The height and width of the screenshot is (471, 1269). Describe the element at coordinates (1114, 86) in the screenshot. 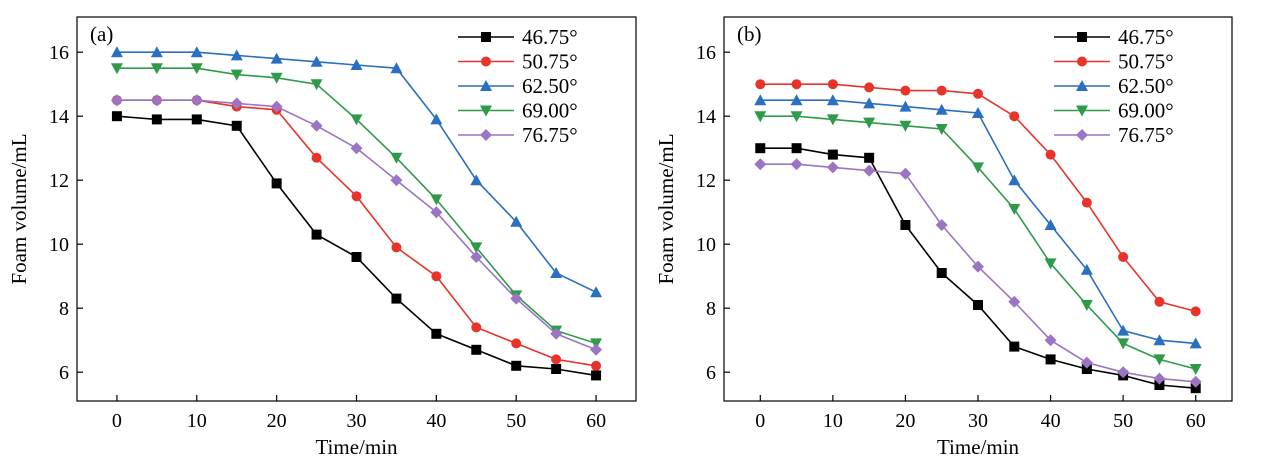

I see `legend: 46.75°50.75°62.50°69.00°76.75°` at that location.